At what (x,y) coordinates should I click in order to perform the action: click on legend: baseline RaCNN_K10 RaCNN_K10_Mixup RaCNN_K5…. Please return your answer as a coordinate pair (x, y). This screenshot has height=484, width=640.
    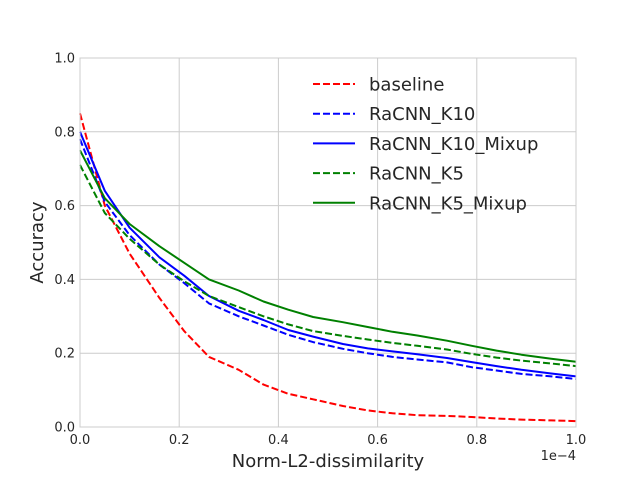
    Looking at the image, I should click on (425, 144).